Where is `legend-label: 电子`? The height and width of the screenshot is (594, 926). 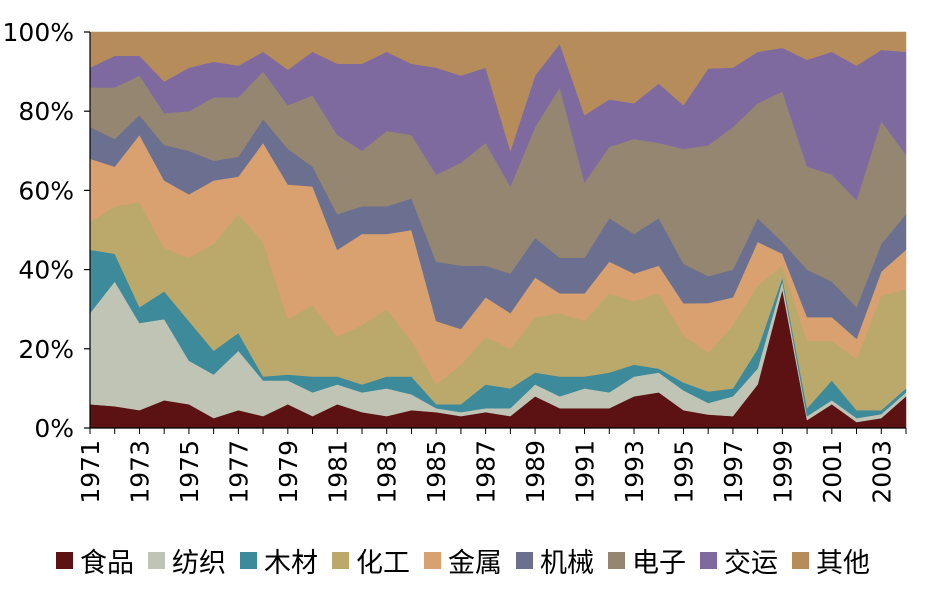 legend-label: 电子 is located at coordinates (659, 563).